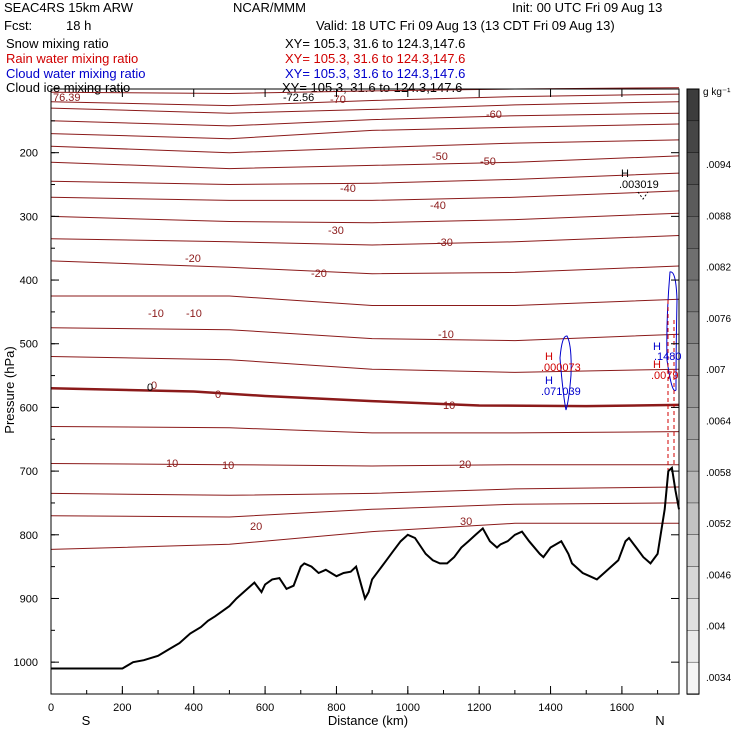 Image resolution: width=740 pixels, height=740 pixels. Describe the element at coordinates (368, 720) in the screenshot. I see `x-axis-label: Distance (km)` at that location.